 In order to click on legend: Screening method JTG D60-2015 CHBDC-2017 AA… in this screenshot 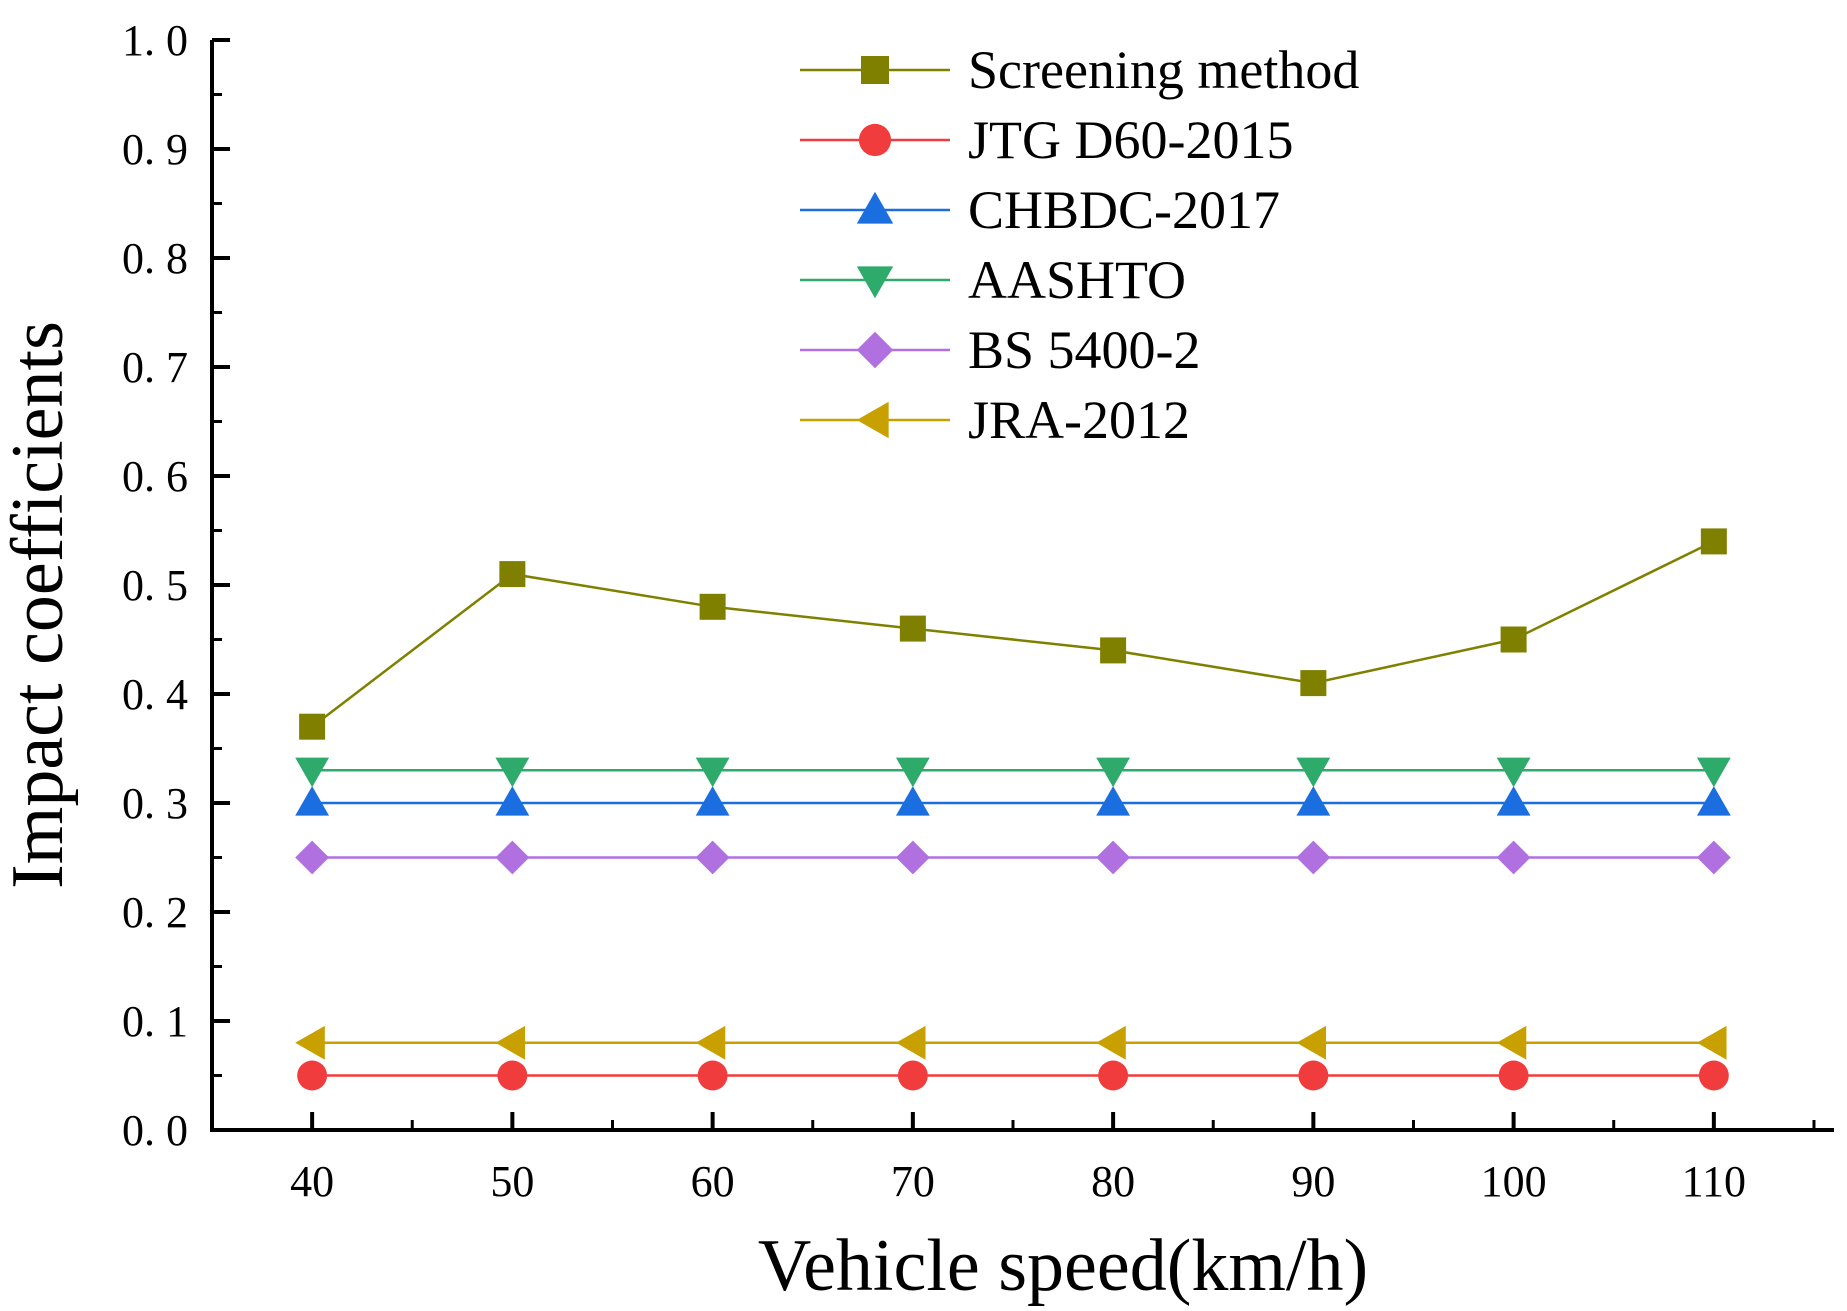, I will do `click(1079, 245)`.